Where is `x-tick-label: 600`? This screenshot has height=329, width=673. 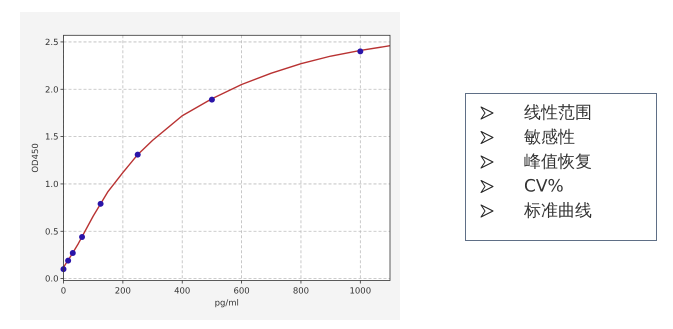
x-tick-label: 600 is located at coordinates (241, 291).